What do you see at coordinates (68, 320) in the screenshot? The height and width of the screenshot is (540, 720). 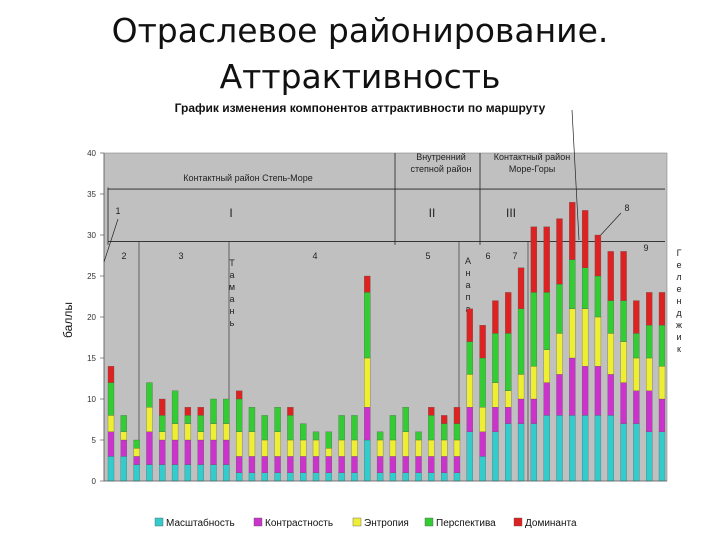 I see `y-axis-label: баллы` at bounding box center [68, 320].